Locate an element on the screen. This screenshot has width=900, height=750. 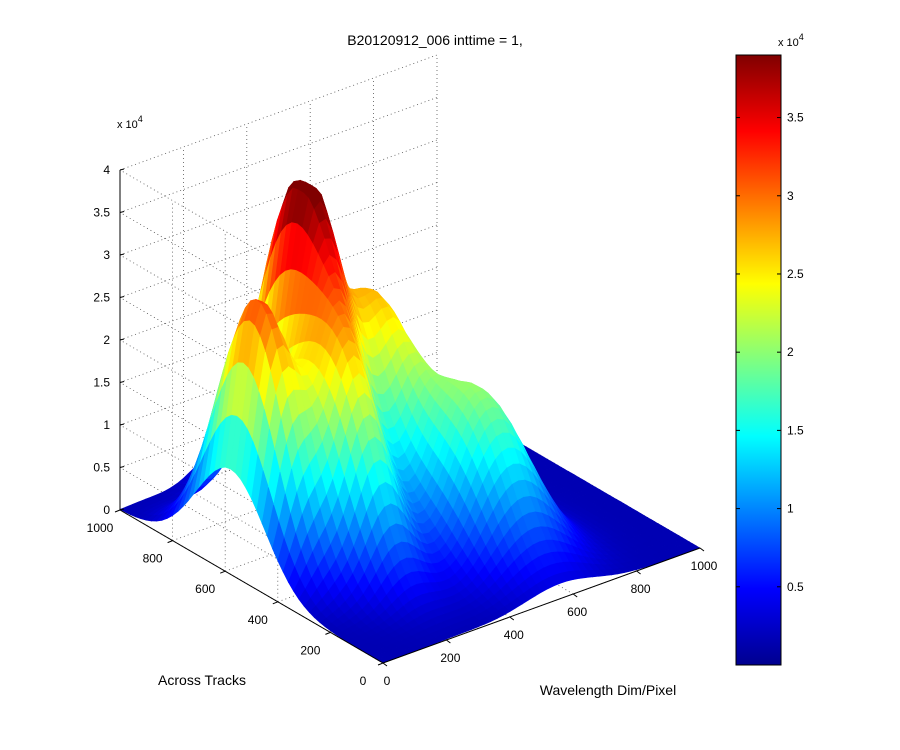
z-tick-label: 1 is located at coordinates (106, 425).